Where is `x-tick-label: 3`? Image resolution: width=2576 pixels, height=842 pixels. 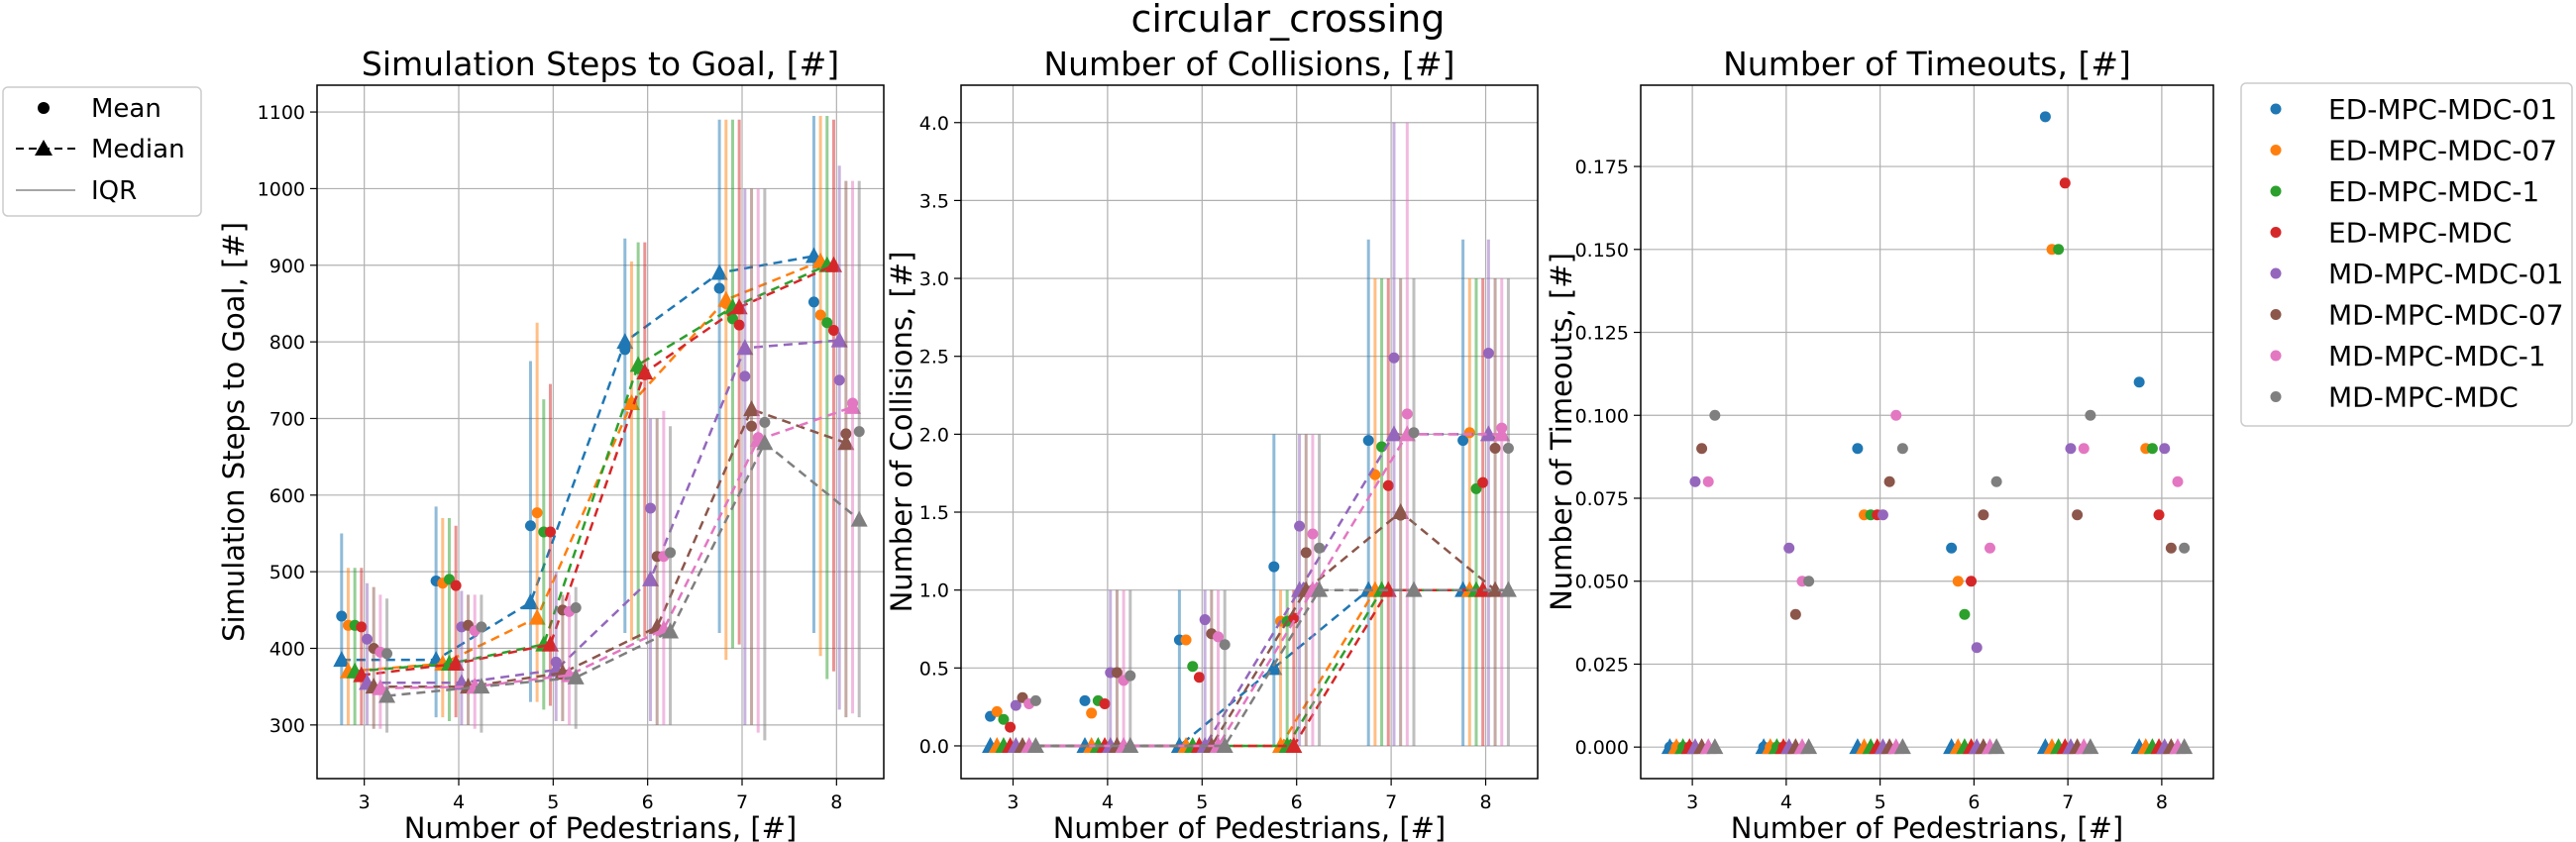 x-tick-label: 3 is located at coordinates (1692, 802).